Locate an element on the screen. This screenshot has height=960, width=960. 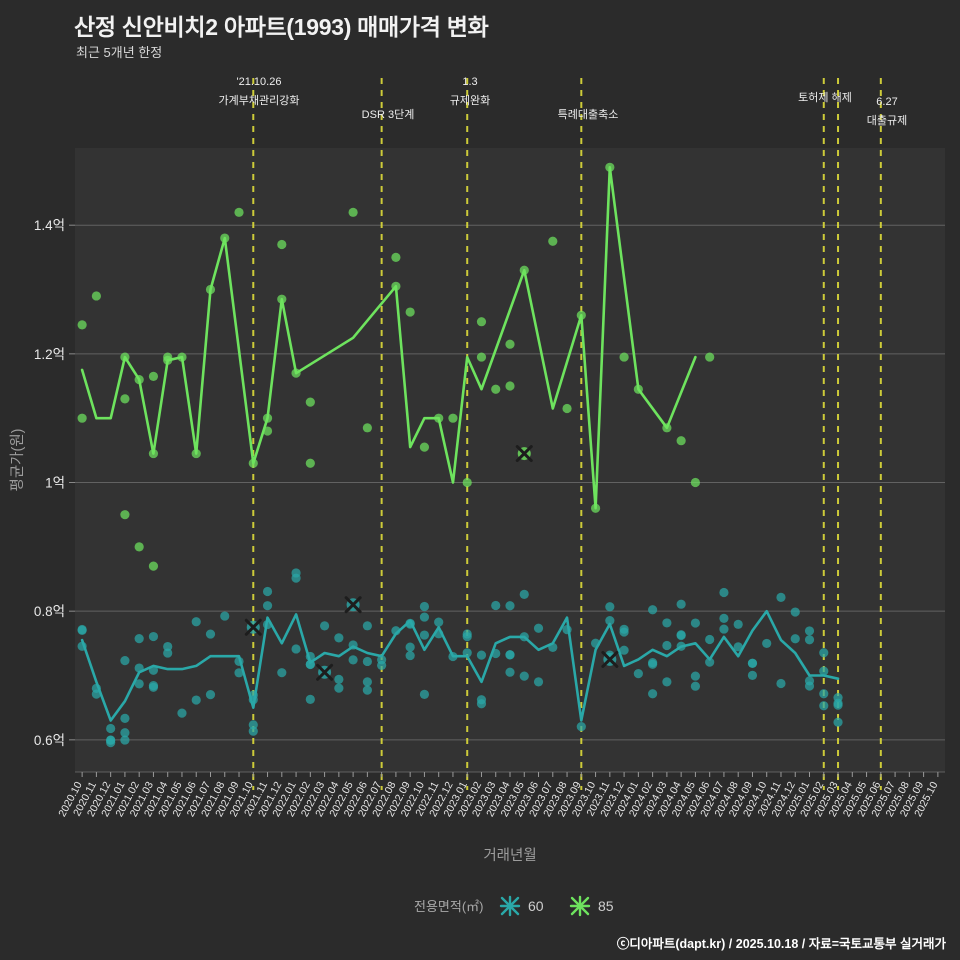
series-line is located at coordinates (460, 665).